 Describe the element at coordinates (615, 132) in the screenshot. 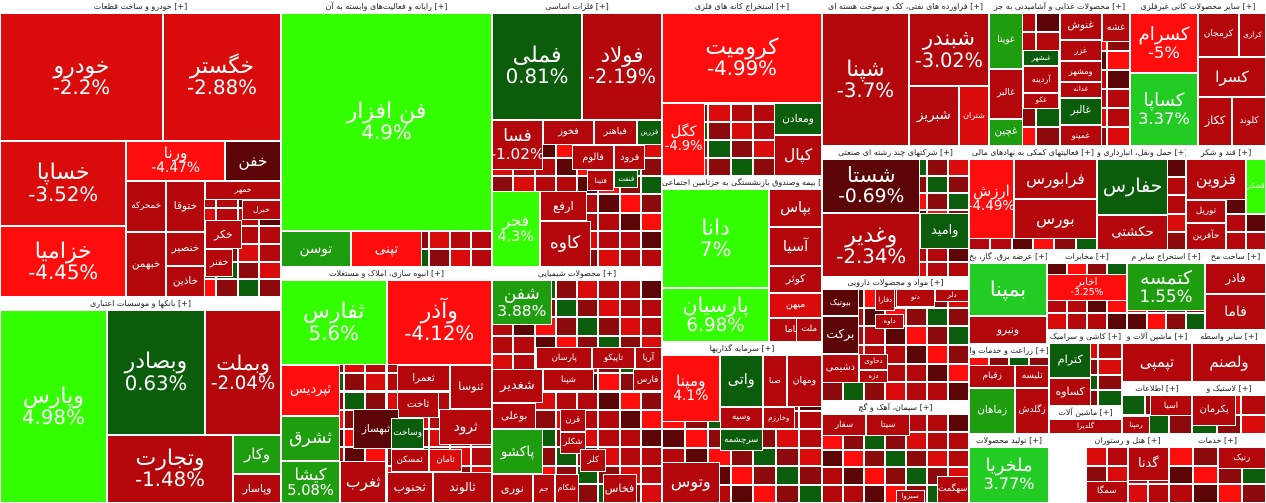

I see `stock-tile: فباهنر` at that location.